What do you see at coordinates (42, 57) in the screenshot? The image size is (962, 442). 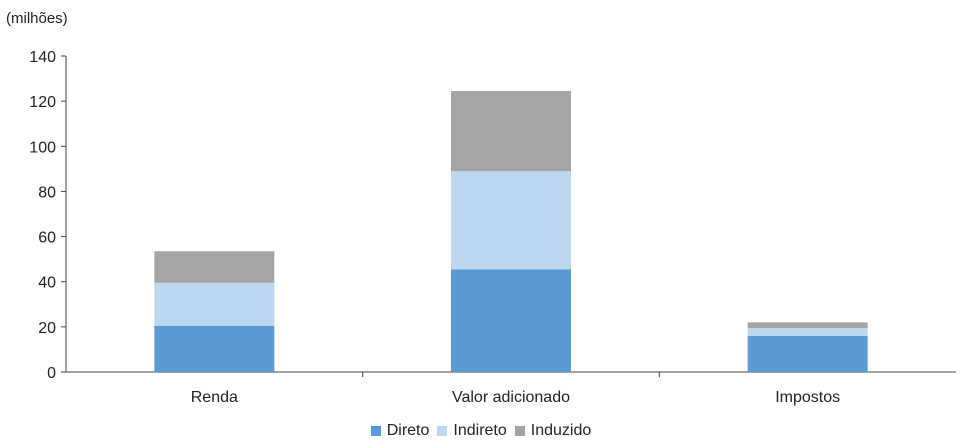 I see `y-tick-label: 140` at bounding box center [42, 57].